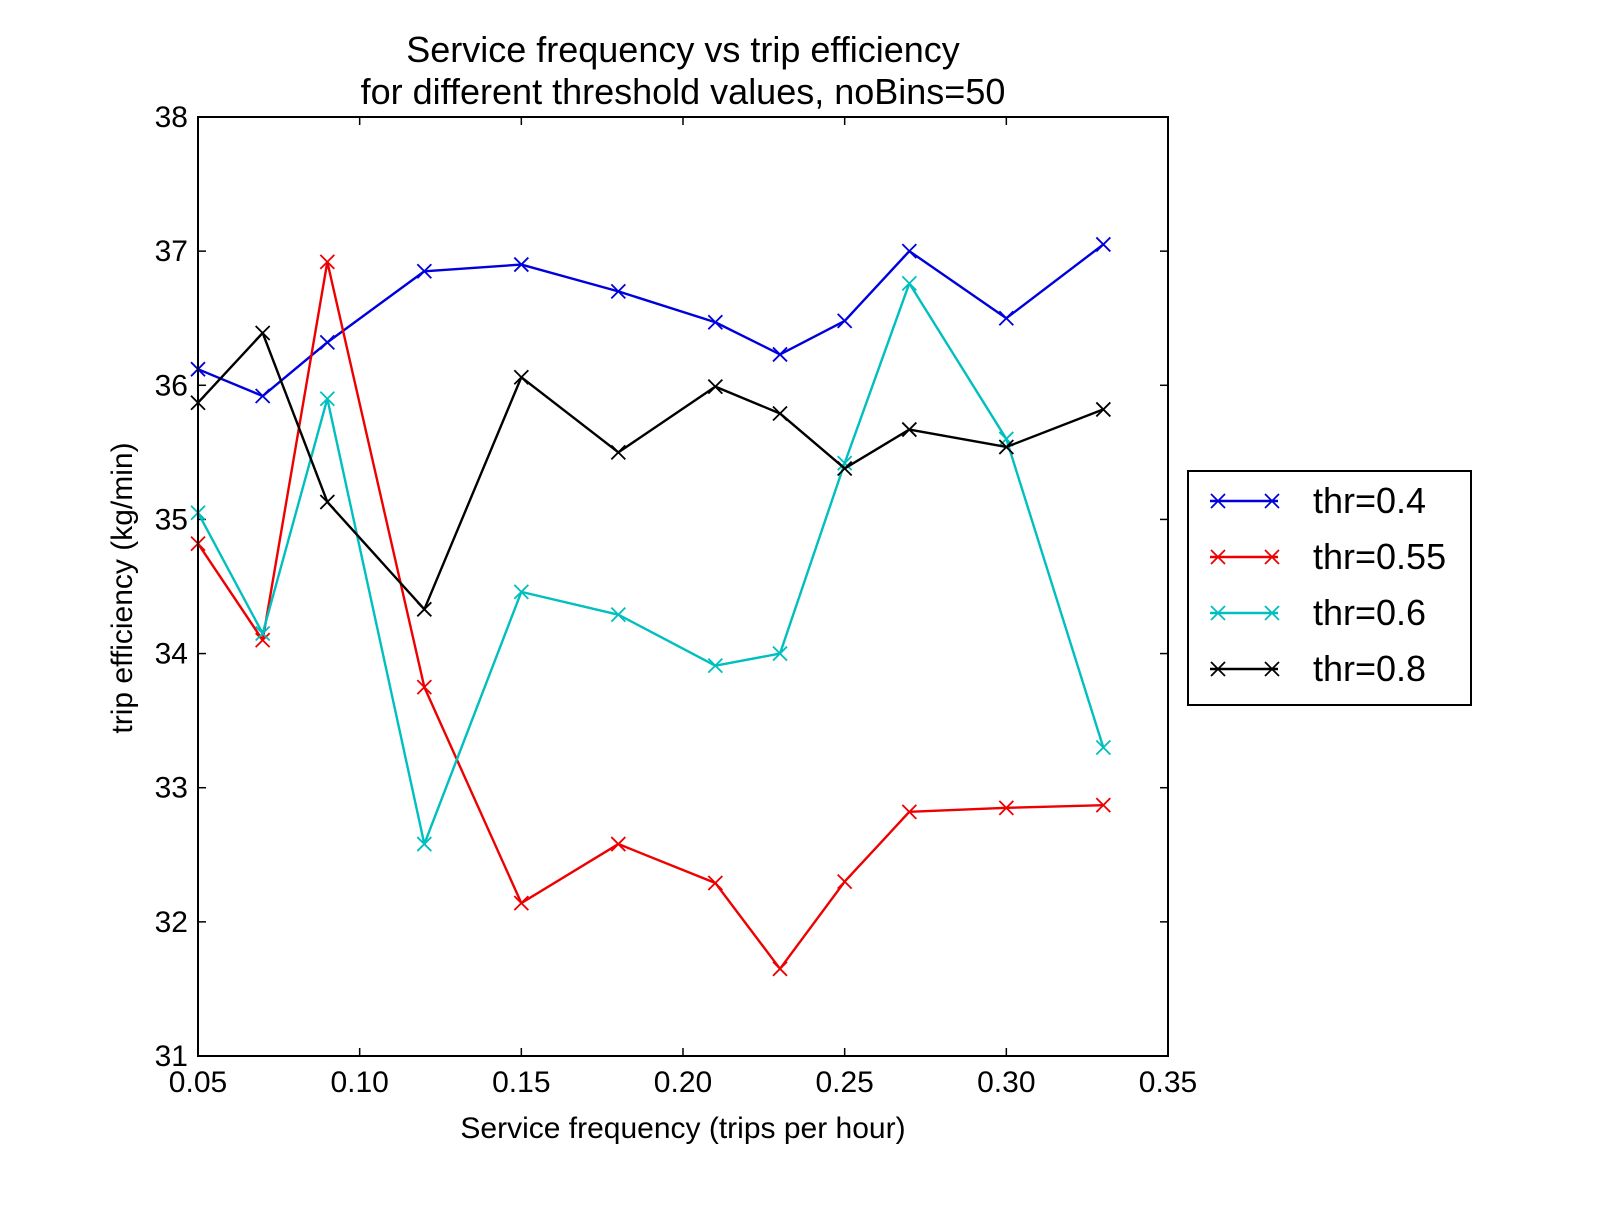 This screenshot has height=1205, width=1600. What do you see at coordinates (171, 654) in the screenshot?
I see `y-tick-label: 34` at bounding box center [171, 654].